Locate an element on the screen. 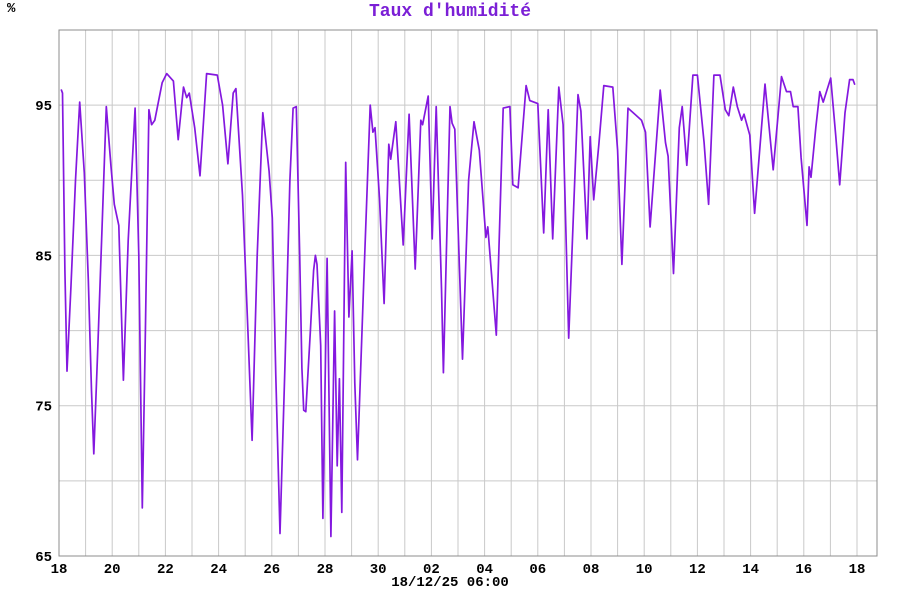 This screenshot has width=900, height=600. y-tick-label: 65 is located at coordinates (43, 558).